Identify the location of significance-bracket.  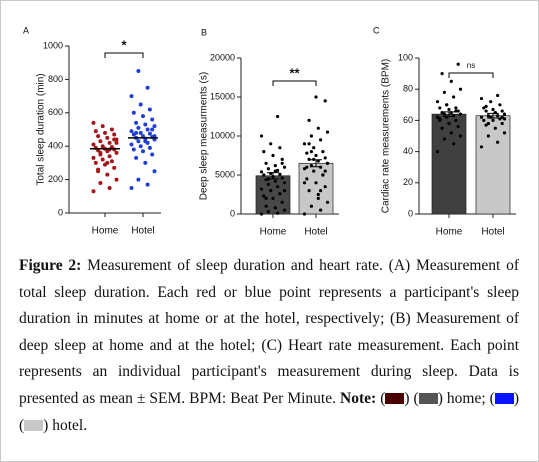
(294, 83).